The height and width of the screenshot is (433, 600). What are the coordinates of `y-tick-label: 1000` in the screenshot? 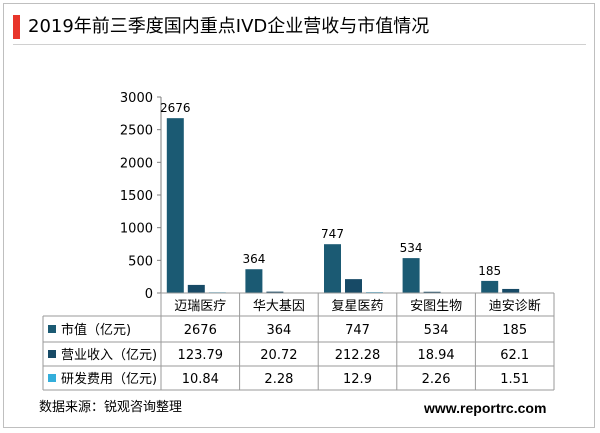 It's located at (136, 229).